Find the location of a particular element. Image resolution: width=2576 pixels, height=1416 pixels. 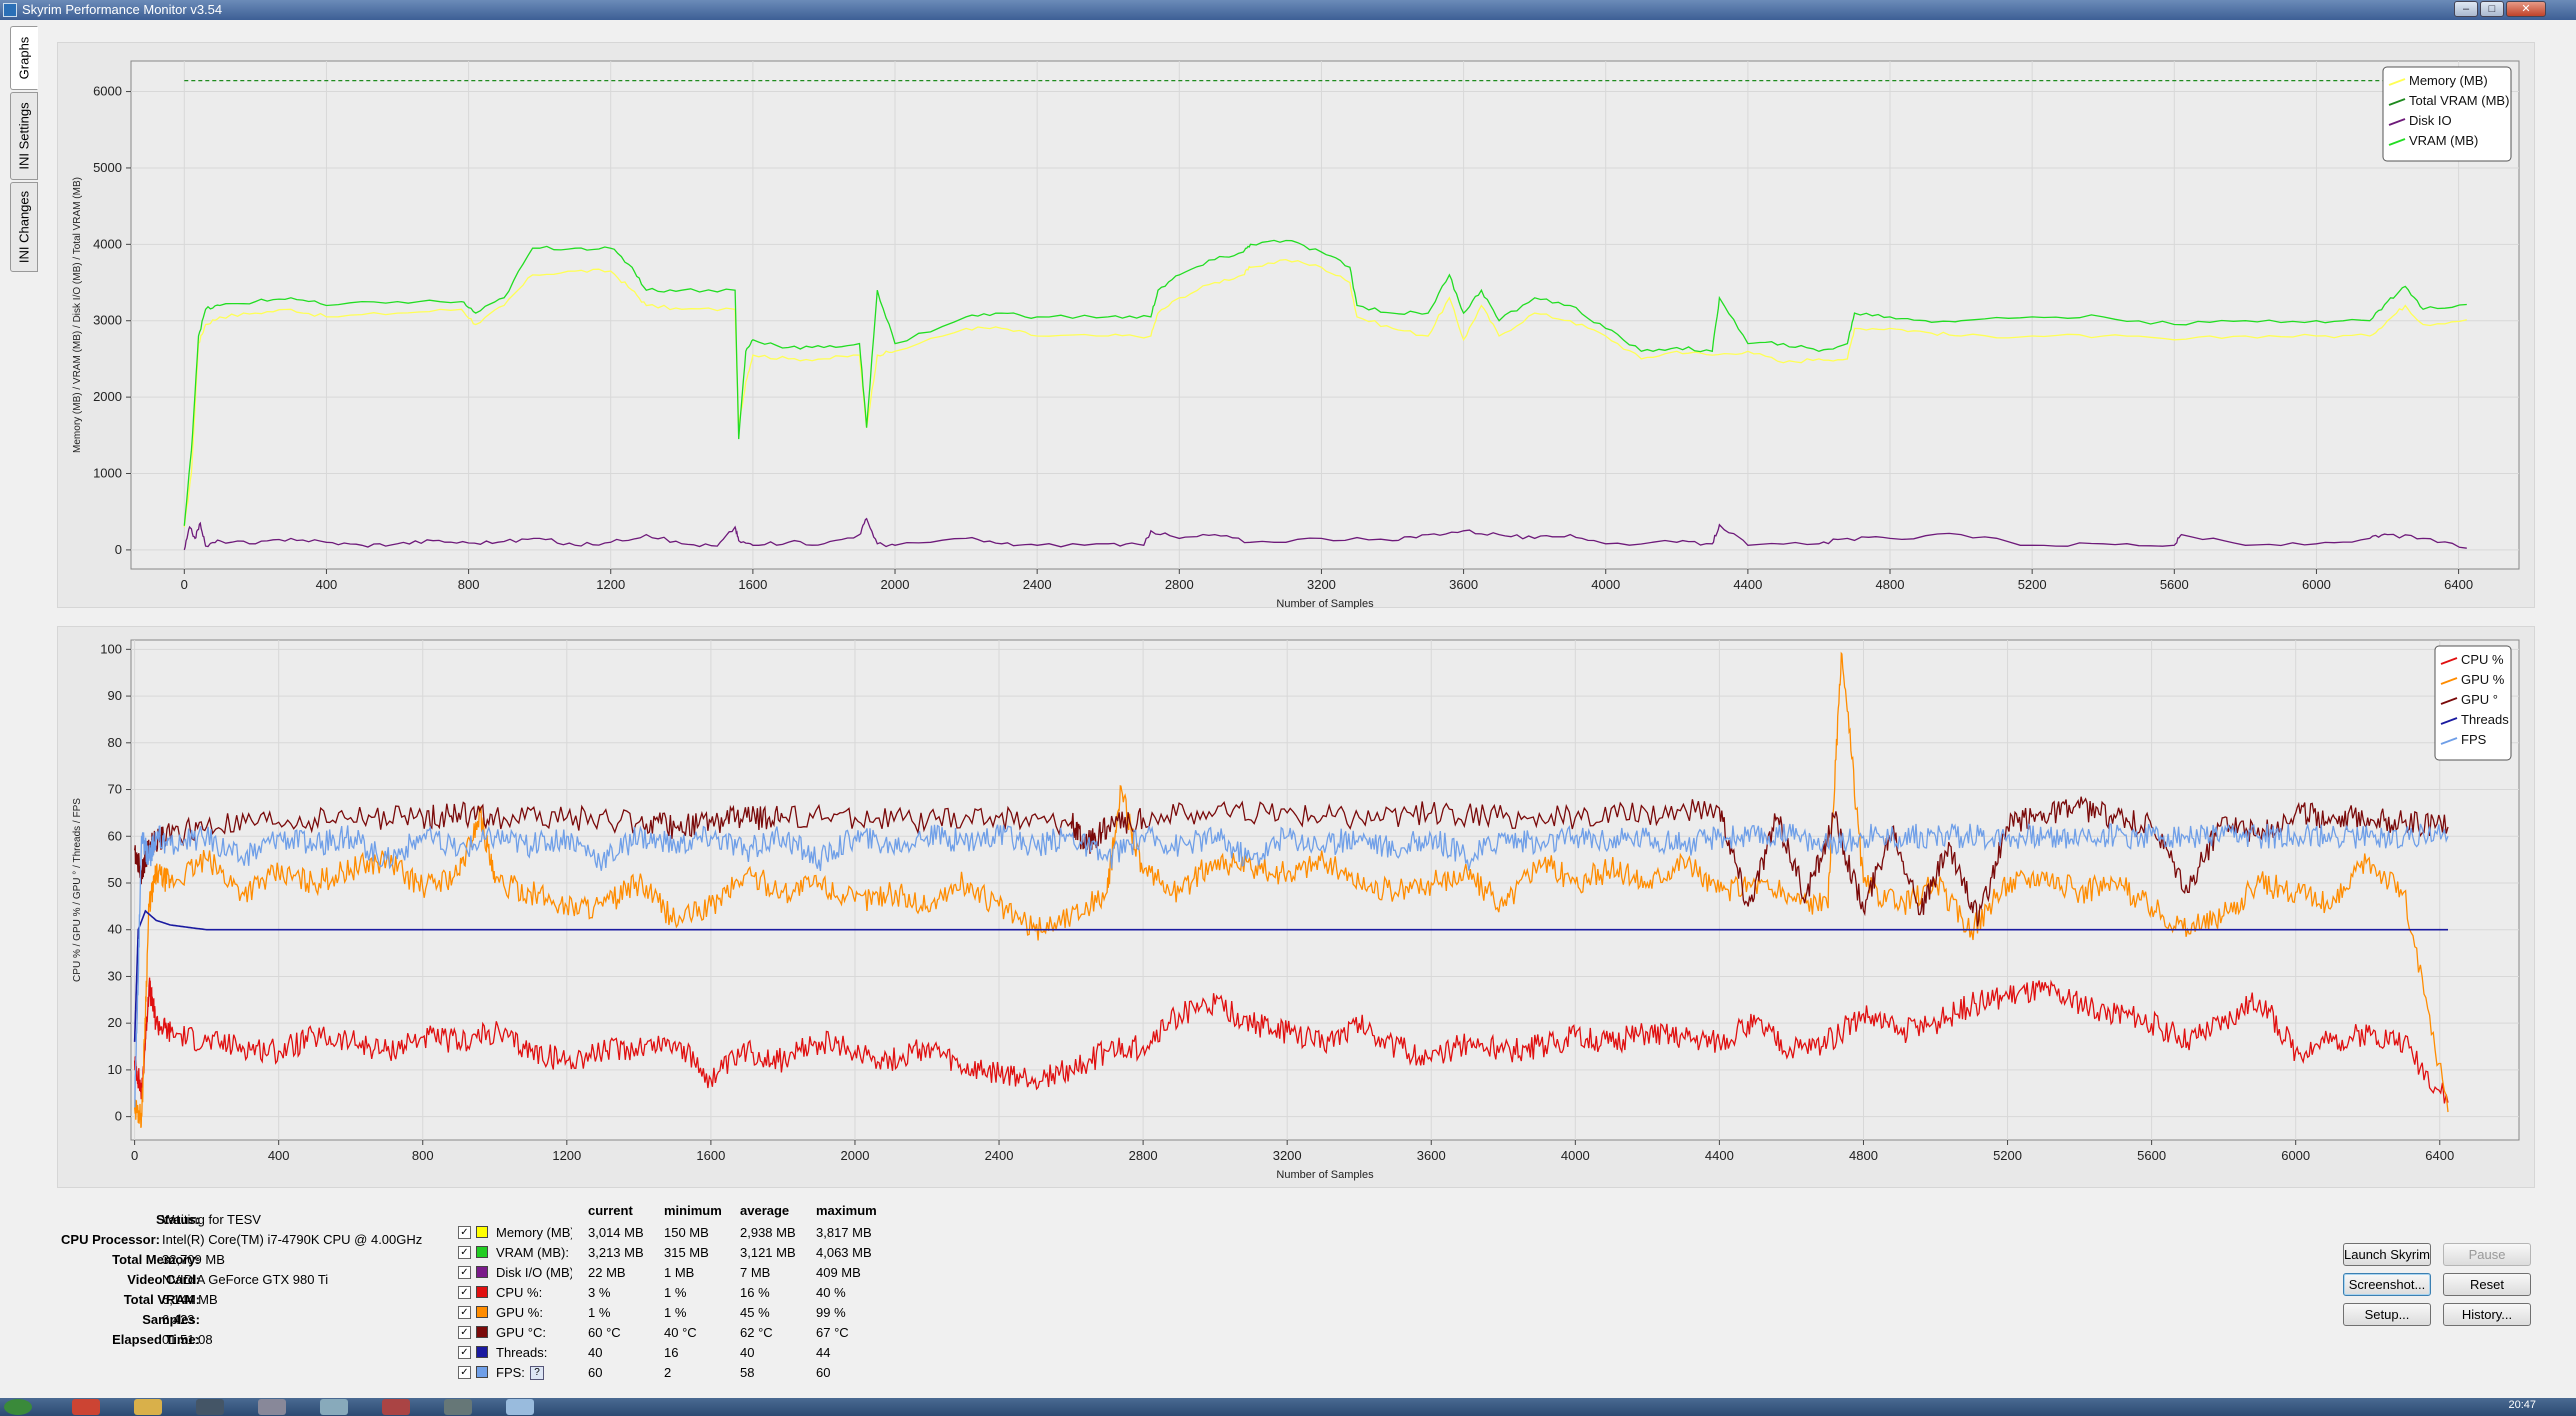

y-tick-label: 10 is located at coordinates (115, 1069).